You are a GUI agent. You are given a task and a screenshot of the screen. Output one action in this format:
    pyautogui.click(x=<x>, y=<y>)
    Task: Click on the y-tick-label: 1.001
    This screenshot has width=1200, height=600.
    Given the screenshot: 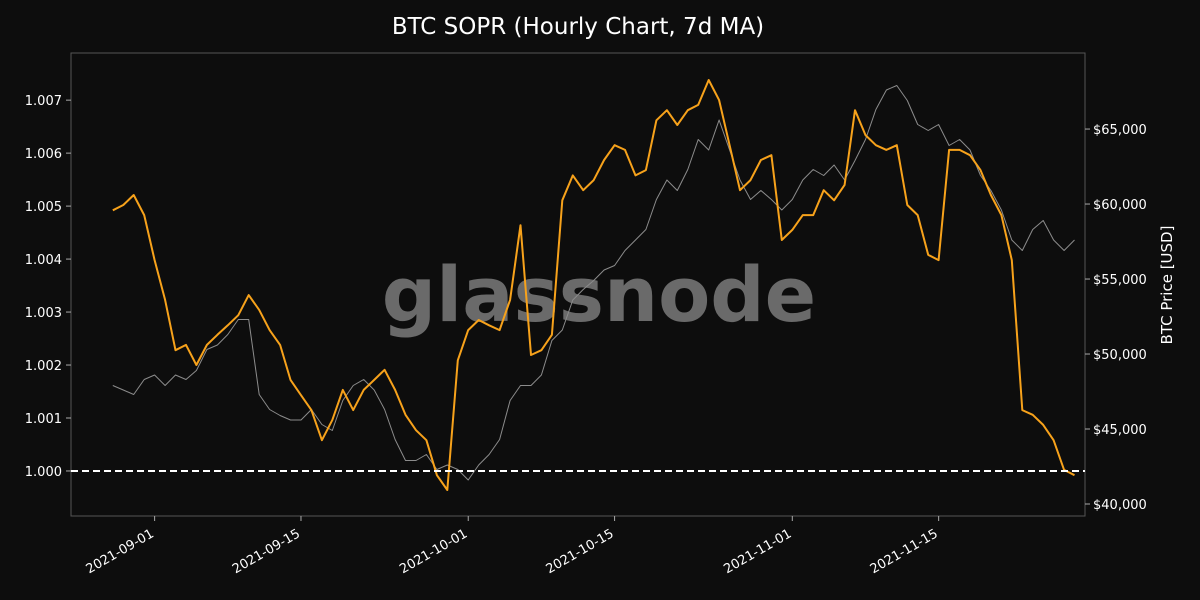 What is the action you would take?
    pyautogui.click(x=43, y=419)
    